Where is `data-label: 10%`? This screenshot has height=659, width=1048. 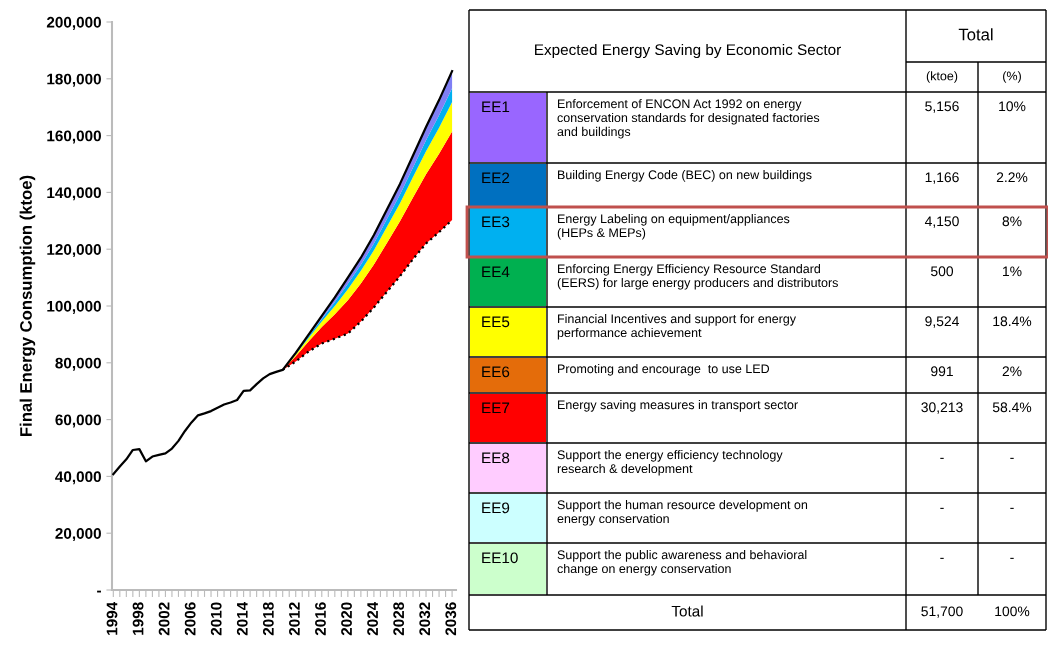 data-label: 10% is located at coordinates (1012, 106).